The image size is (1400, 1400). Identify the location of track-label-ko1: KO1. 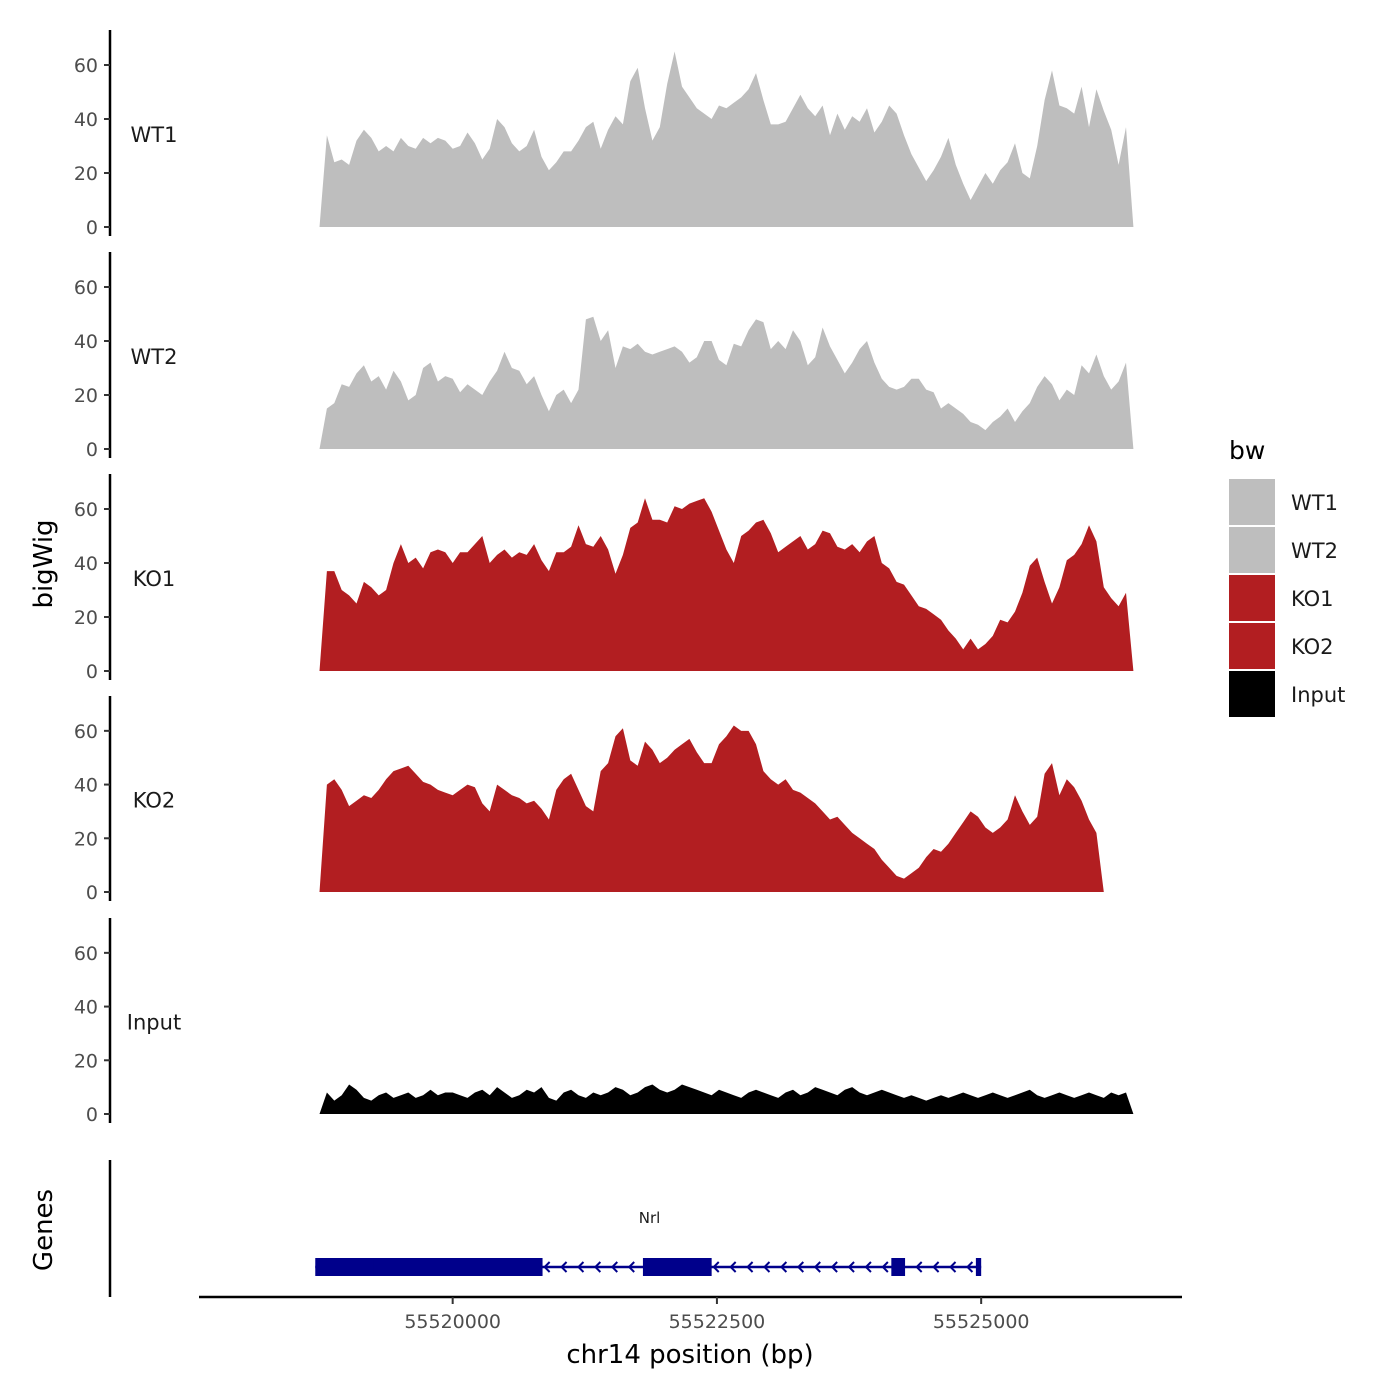
(154, 579).